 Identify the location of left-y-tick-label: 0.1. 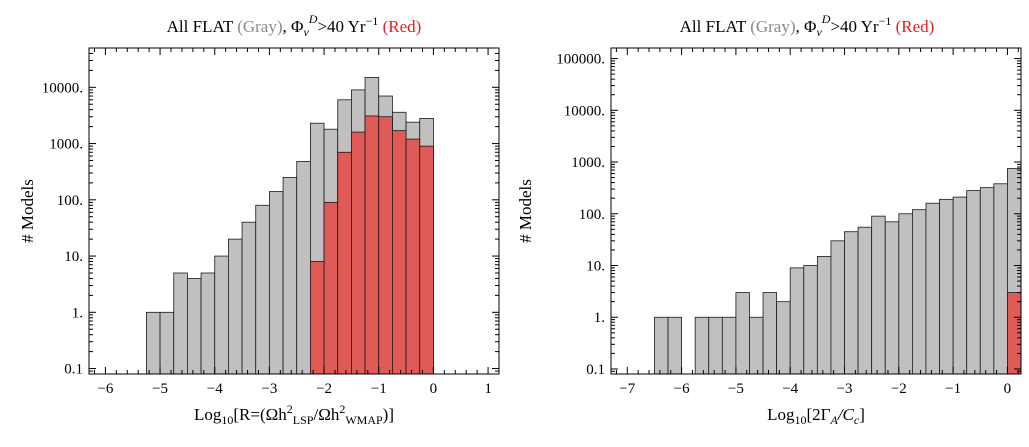
(73, 370).